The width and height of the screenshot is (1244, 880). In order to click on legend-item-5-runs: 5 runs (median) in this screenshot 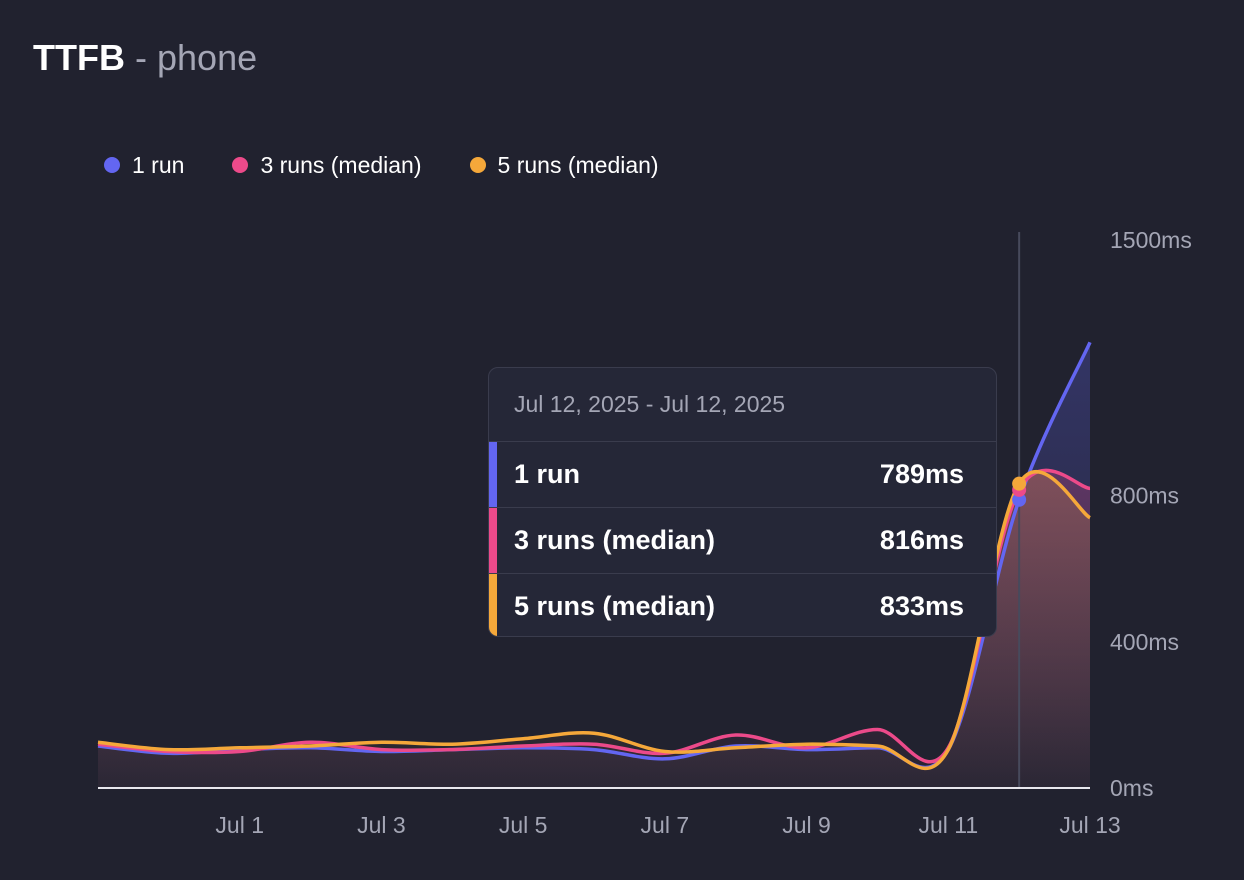, I will do `click(564, 165)`.